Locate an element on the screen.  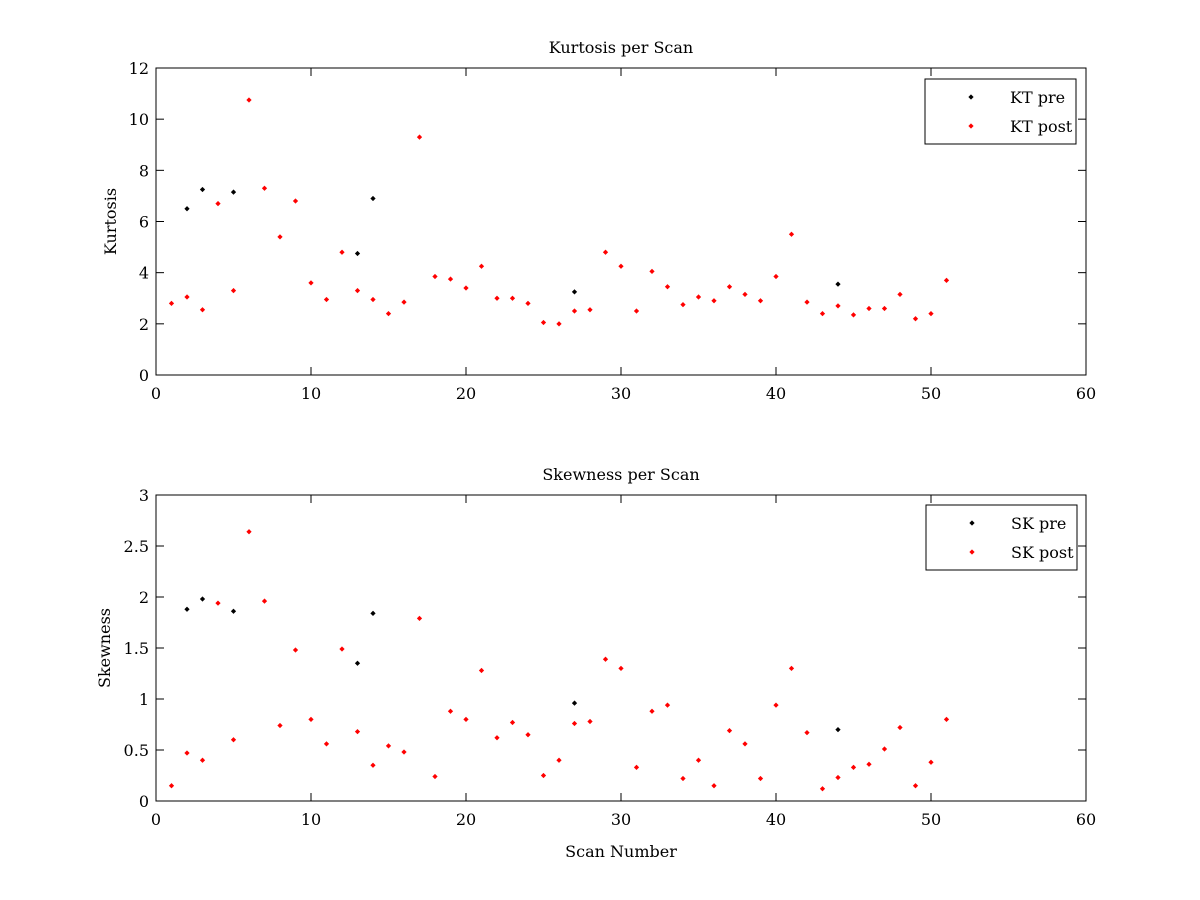
skewness-x-axis-label: Scan Number is located at coordinates (621, 851).